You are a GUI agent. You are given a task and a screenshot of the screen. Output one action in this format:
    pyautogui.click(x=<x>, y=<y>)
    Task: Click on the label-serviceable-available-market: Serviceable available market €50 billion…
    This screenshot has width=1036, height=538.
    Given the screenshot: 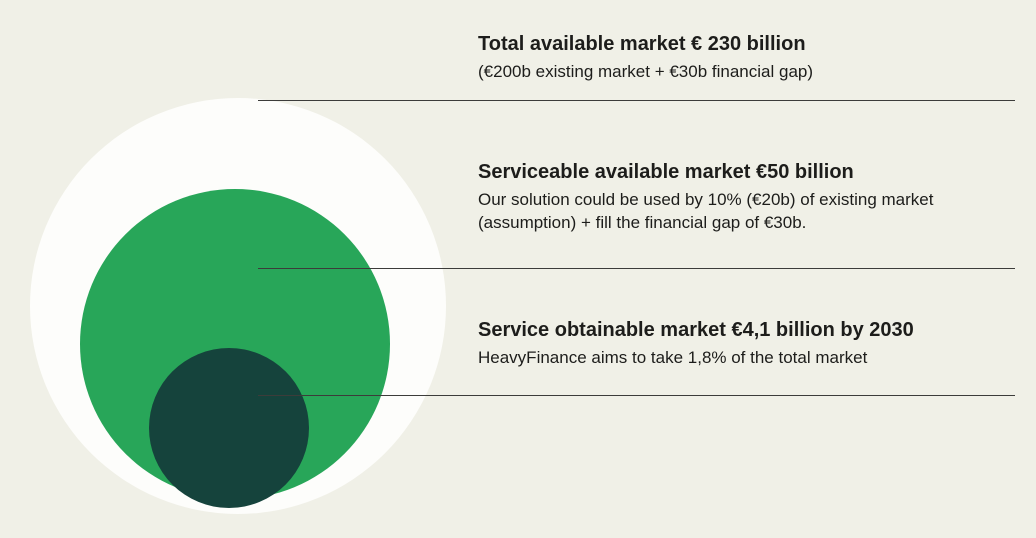 What is the action you would take?
    pyautogui.click(x=748, y=197)
    